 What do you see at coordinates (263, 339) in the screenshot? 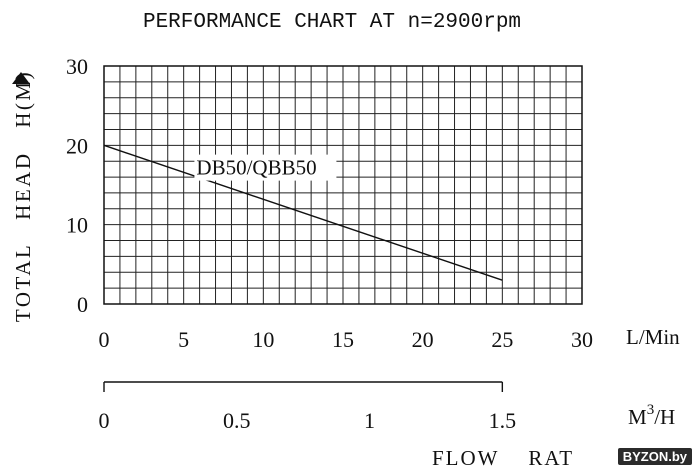
I see `x-tick-label: 10` at bounding box center [263, 339].